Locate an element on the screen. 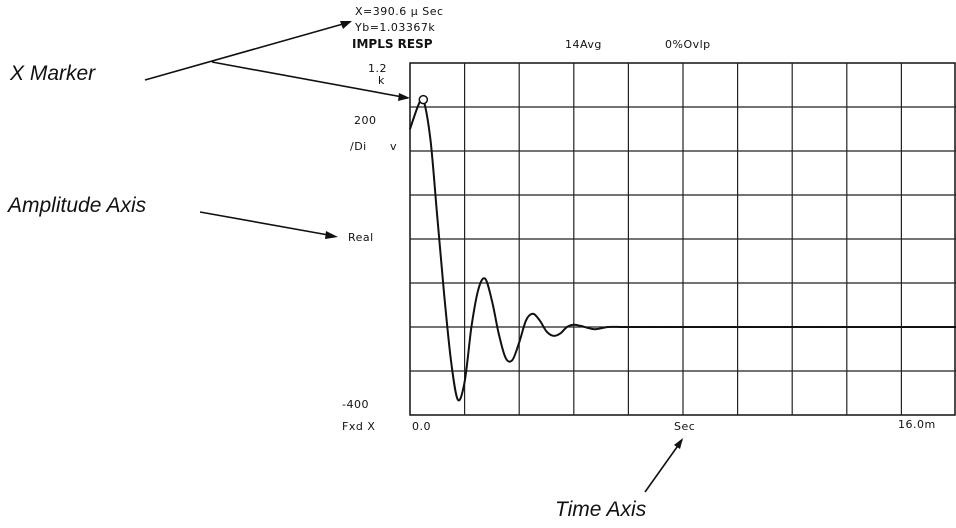 This screenshot has height=528, width=956. x-start-value: 0.0 is located at coordinates (421, 426).